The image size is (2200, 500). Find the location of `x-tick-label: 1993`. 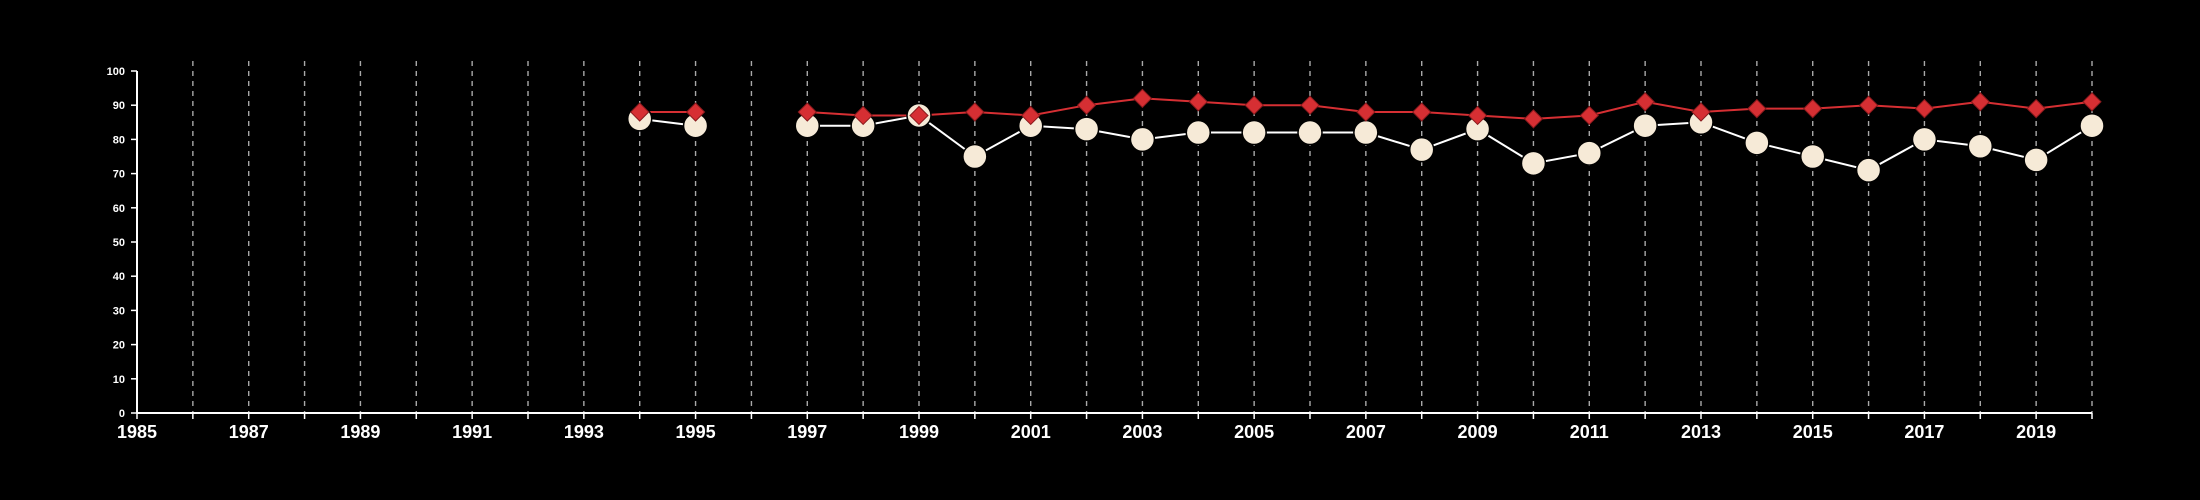

x-tick-label: 1993 is located at coordinates (584, 432).